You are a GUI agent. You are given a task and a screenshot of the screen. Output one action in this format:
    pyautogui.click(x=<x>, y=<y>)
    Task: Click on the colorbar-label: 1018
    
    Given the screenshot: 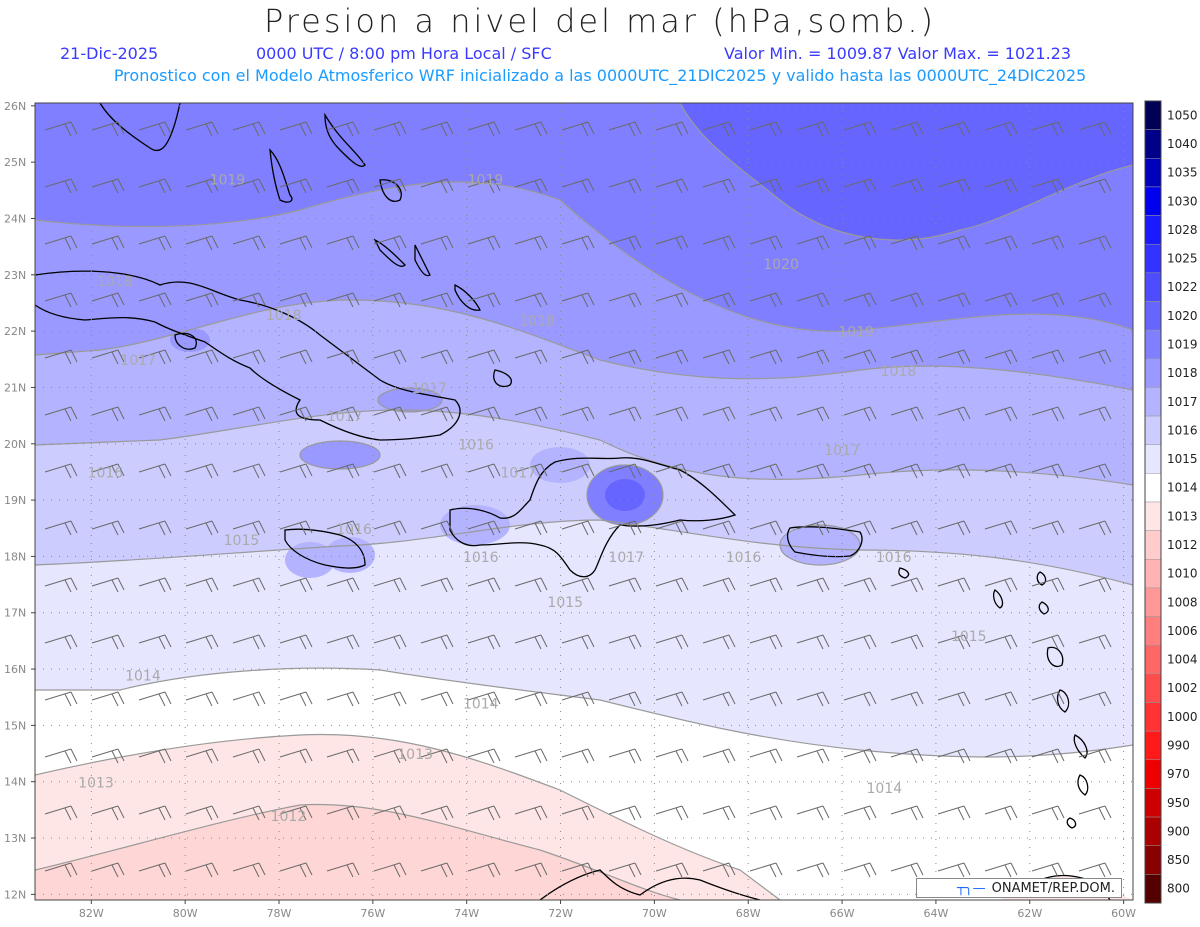 What is the action you would take?
    pyautogui.click(x=1182, y=373)
    